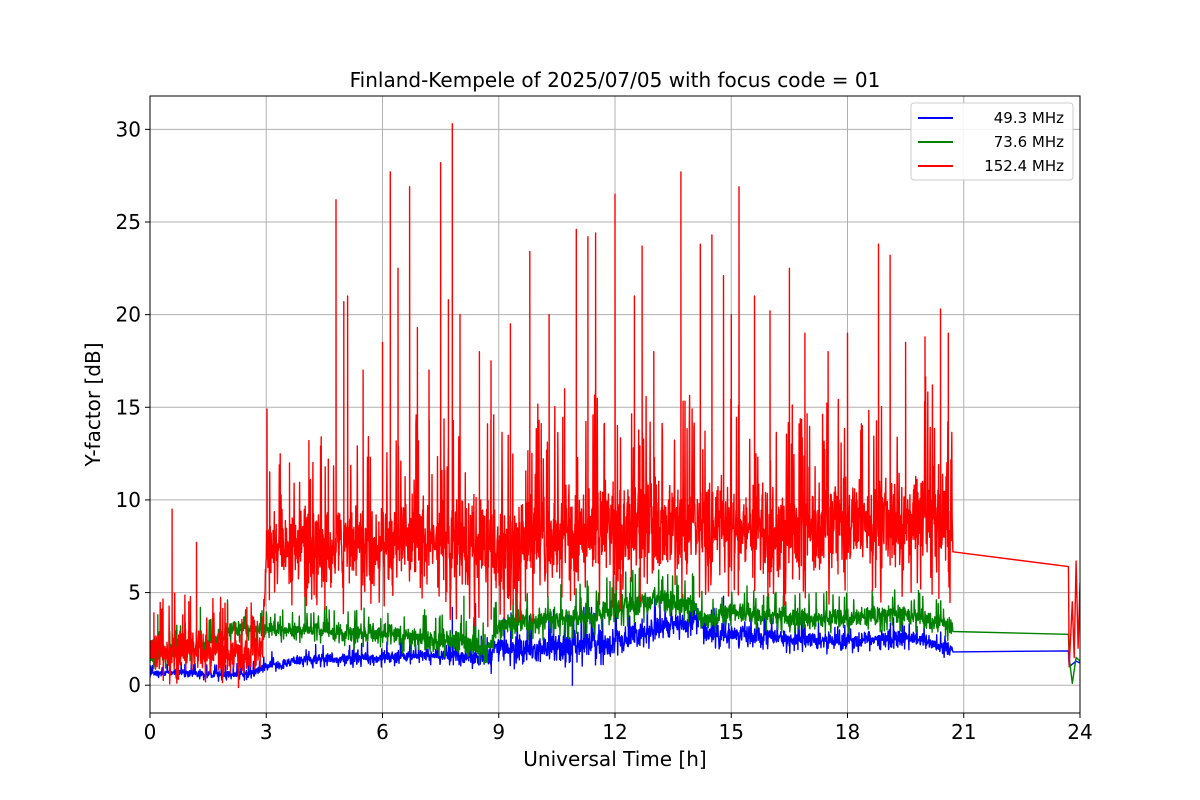 The image size is (1200, 800). What do you see at coordinates (128, 222) in the screenshot?
I see `y-tick-label: 25` at bounding box center [128, 222].